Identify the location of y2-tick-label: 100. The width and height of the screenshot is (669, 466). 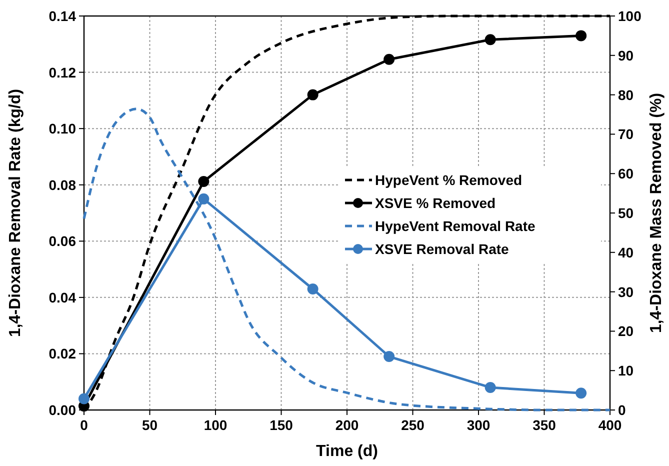
(630, 16).